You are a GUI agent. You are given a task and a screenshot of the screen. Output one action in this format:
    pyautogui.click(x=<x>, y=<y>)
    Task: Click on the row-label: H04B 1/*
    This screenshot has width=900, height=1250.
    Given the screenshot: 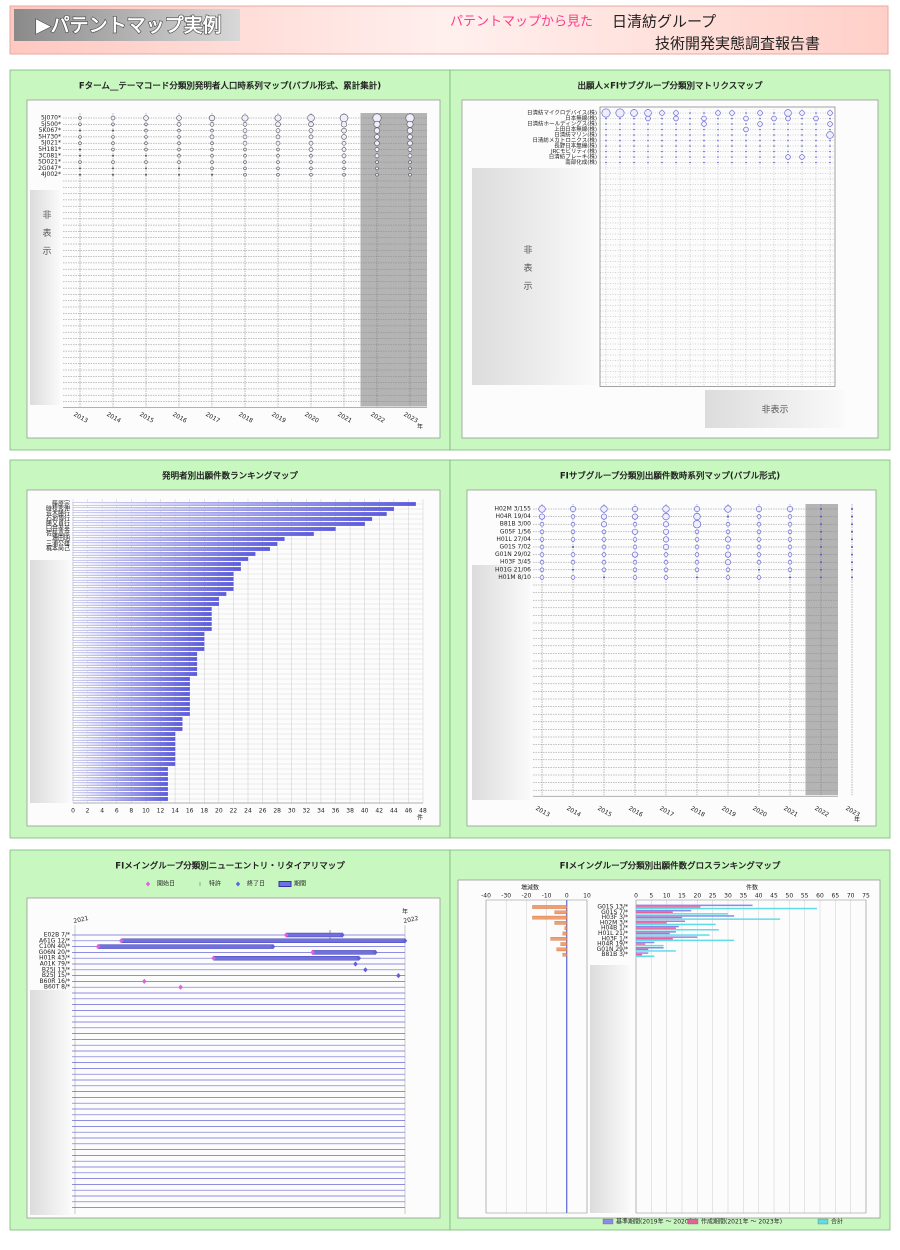 What is the action you would take?
    pyautogui.click(x=614, y=928)
    